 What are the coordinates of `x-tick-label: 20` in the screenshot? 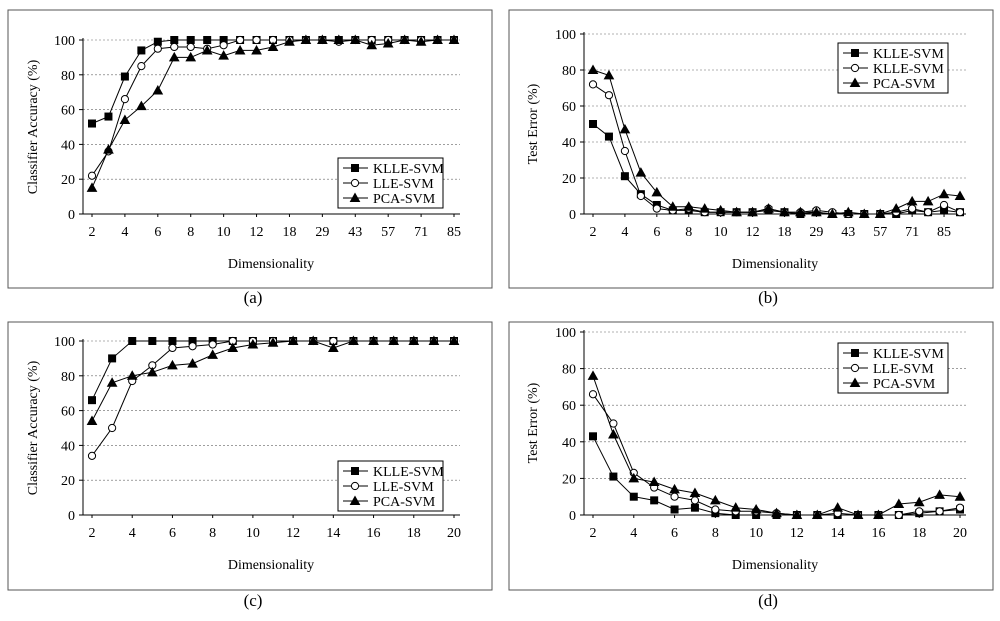 It's located at (960, 533).